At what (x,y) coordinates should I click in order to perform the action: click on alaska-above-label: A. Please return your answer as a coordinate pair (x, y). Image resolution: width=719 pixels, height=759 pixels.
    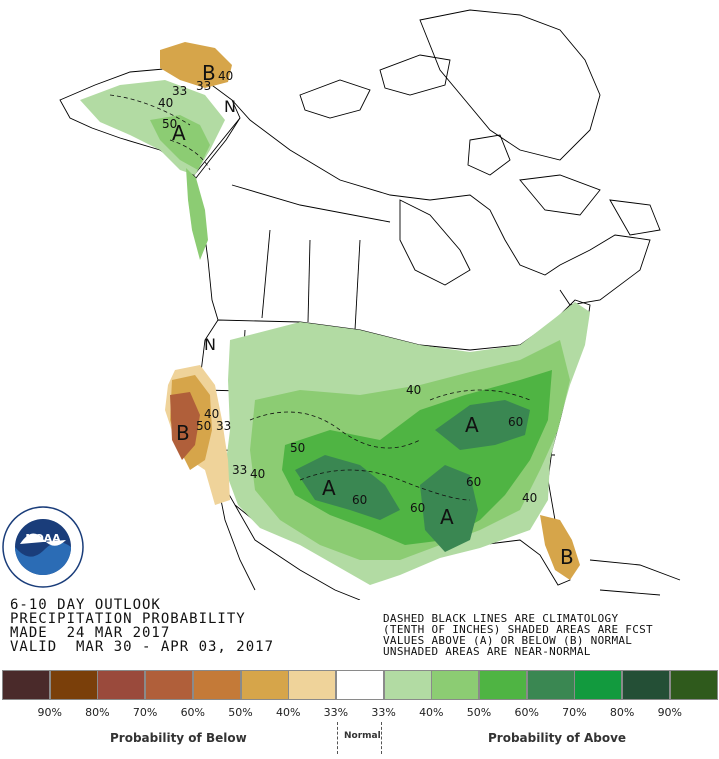
    Looking at the image, I should click on (179, 133).